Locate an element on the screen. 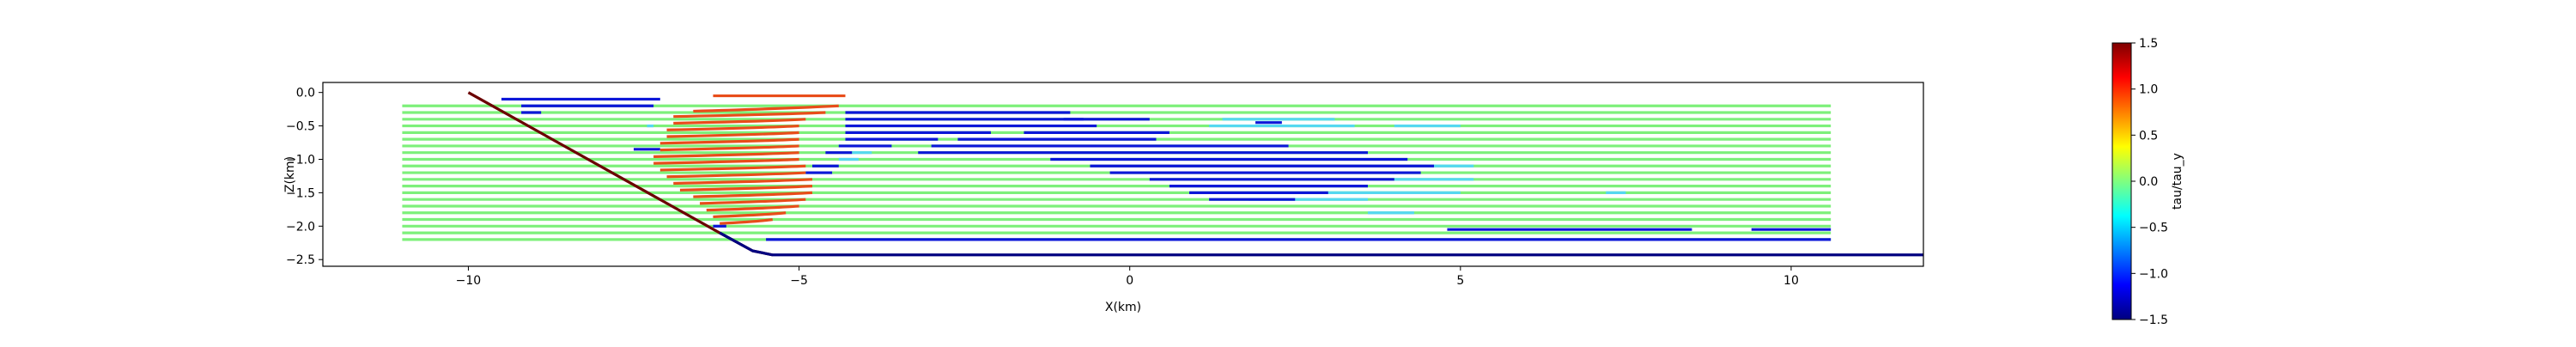 The width and height of the screenshot is (2576, 347). y-axis-ticks: 0.0 −0.5 −1.0 −1.5 −2.0 −2.5 is located at coordinates (304, 177).